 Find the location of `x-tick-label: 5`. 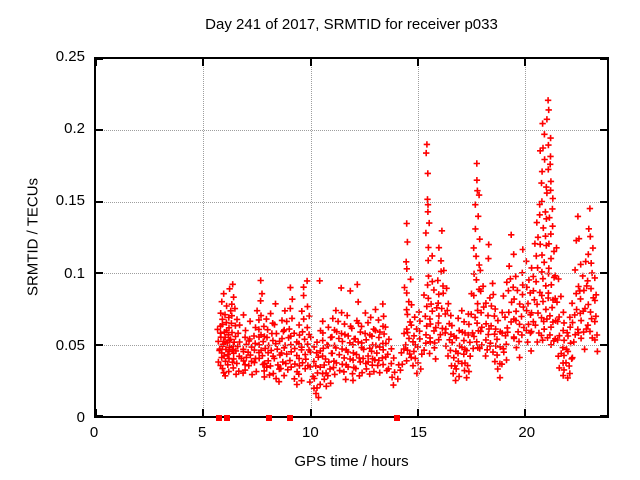

x-tick-label: 5 is located at coordinates (202, 432).